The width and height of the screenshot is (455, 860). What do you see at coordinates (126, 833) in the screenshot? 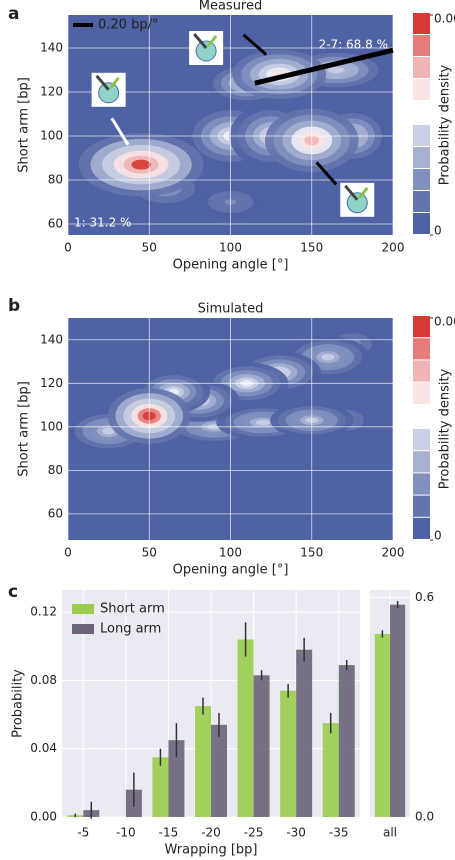
I see `x-tick-label: -10` at bounding box center [126, 833].